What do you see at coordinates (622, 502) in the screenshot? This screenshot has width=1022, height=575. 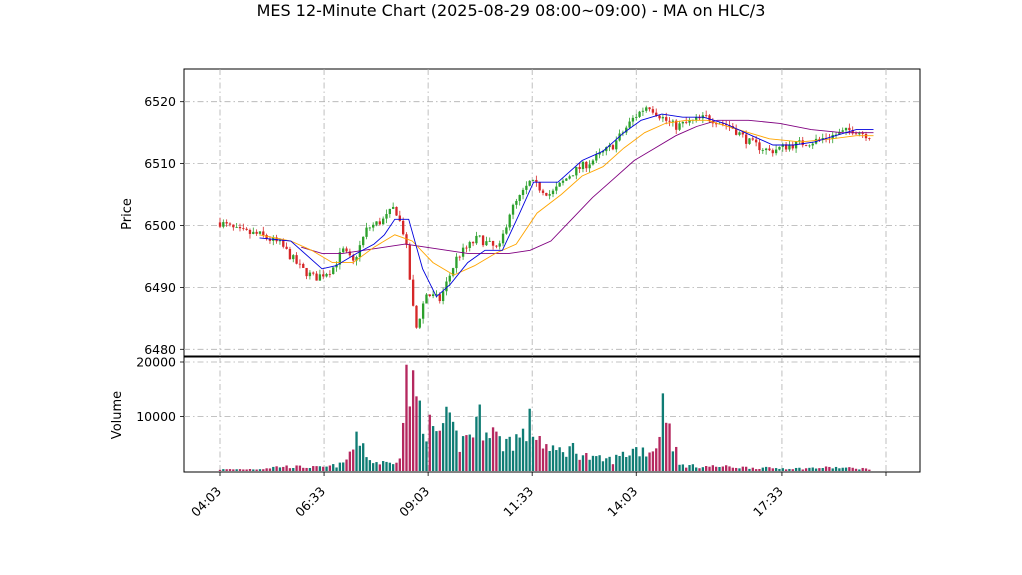 I see `time-tick-label: 14:03` at bounding box center [622, 502].